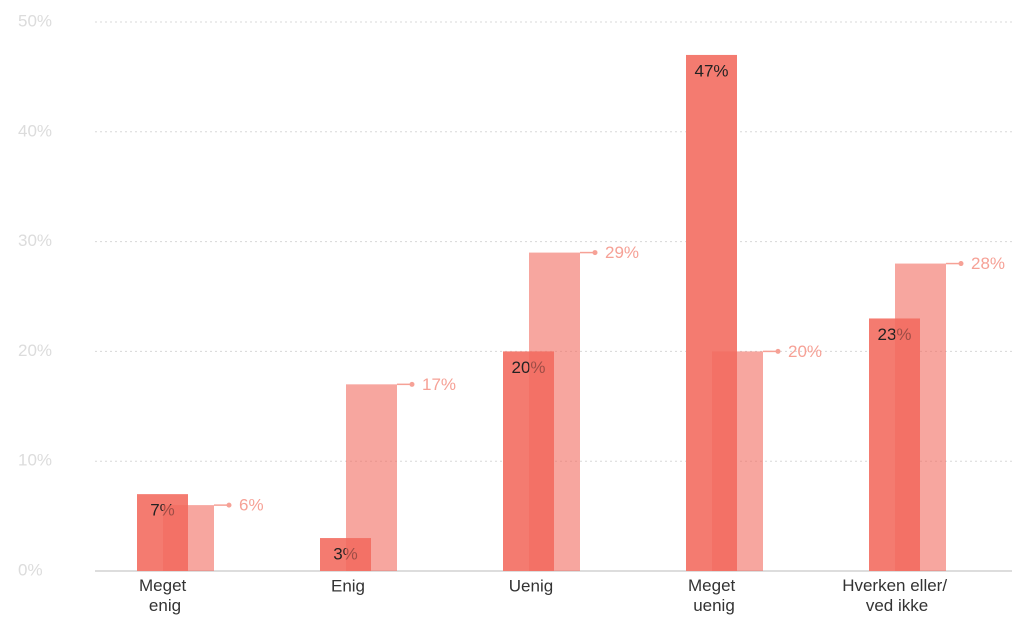  I want to click on y-tick-label: 20%, so click(35, 350).